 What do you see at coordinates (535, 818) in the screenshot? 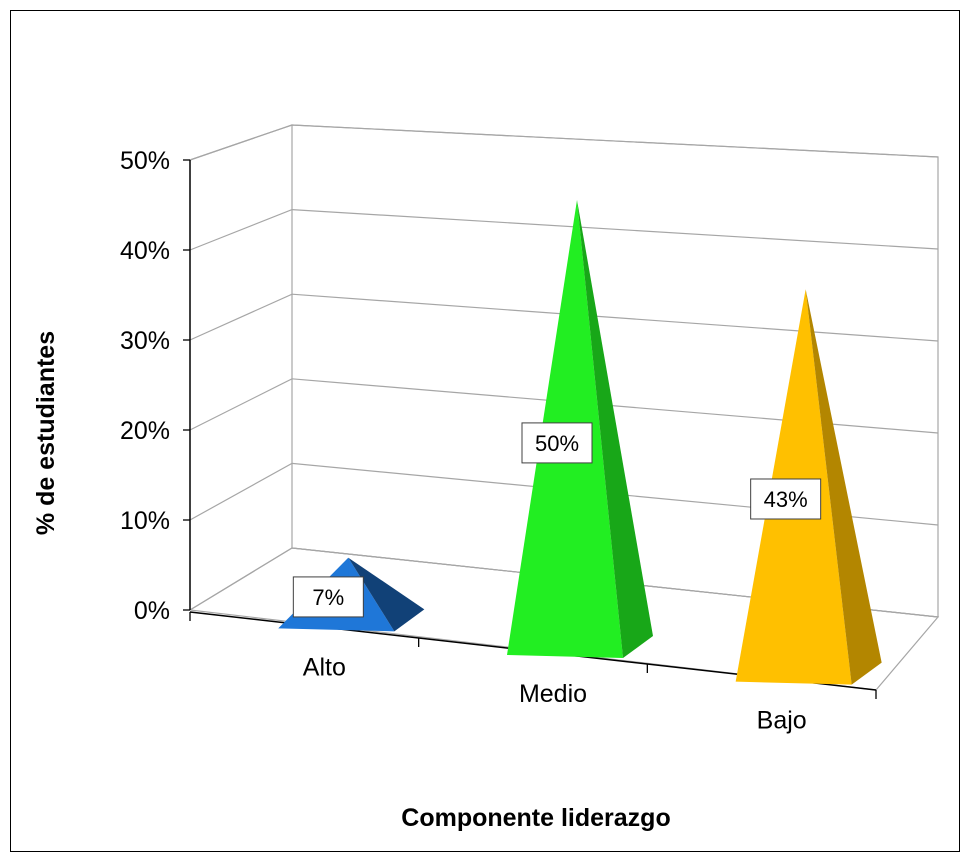
I see `x-axis-title: Componente liderazgo` at bounding box center [535, 818].